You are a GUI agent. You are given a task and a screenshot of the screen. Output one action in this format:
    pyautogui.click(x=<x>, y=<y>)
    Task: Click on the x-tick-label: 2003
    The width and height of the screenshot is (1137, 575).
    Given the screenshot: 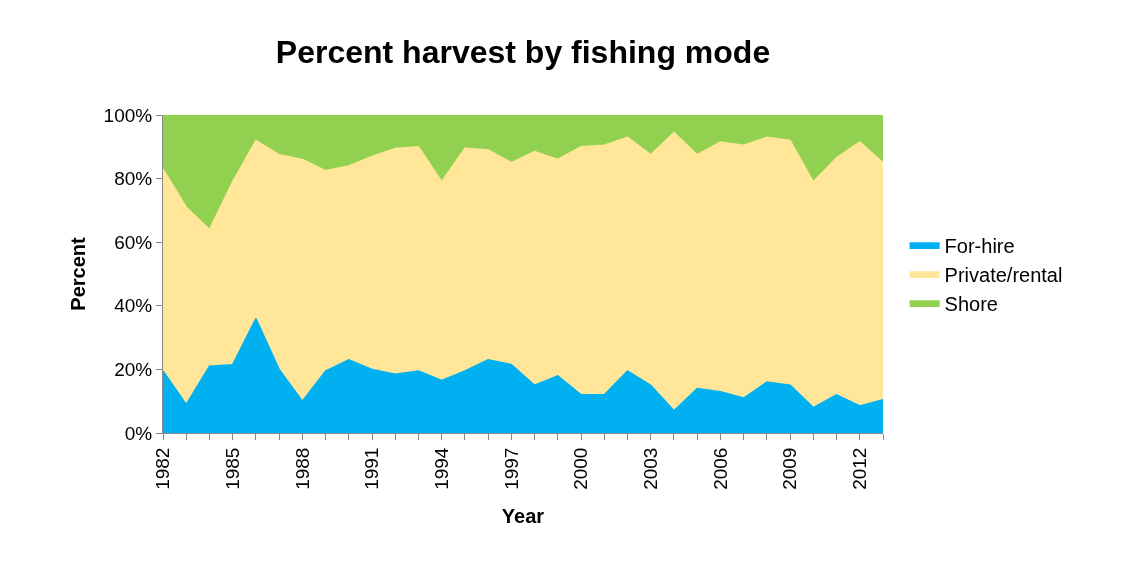 What is the action you would take?
    pyautogui.click(x=650, y=468)
    